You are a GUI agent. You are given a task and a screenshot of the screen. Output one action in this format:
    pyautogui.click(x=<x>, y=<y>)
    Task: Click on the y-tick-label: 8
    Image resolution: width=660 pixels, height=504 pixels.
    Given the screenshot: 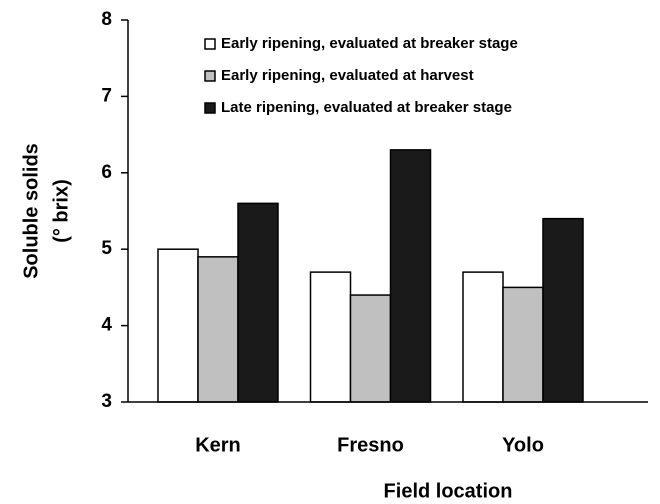 What is the action you would take?
    pyautogui.click(x=106, y=19)
    